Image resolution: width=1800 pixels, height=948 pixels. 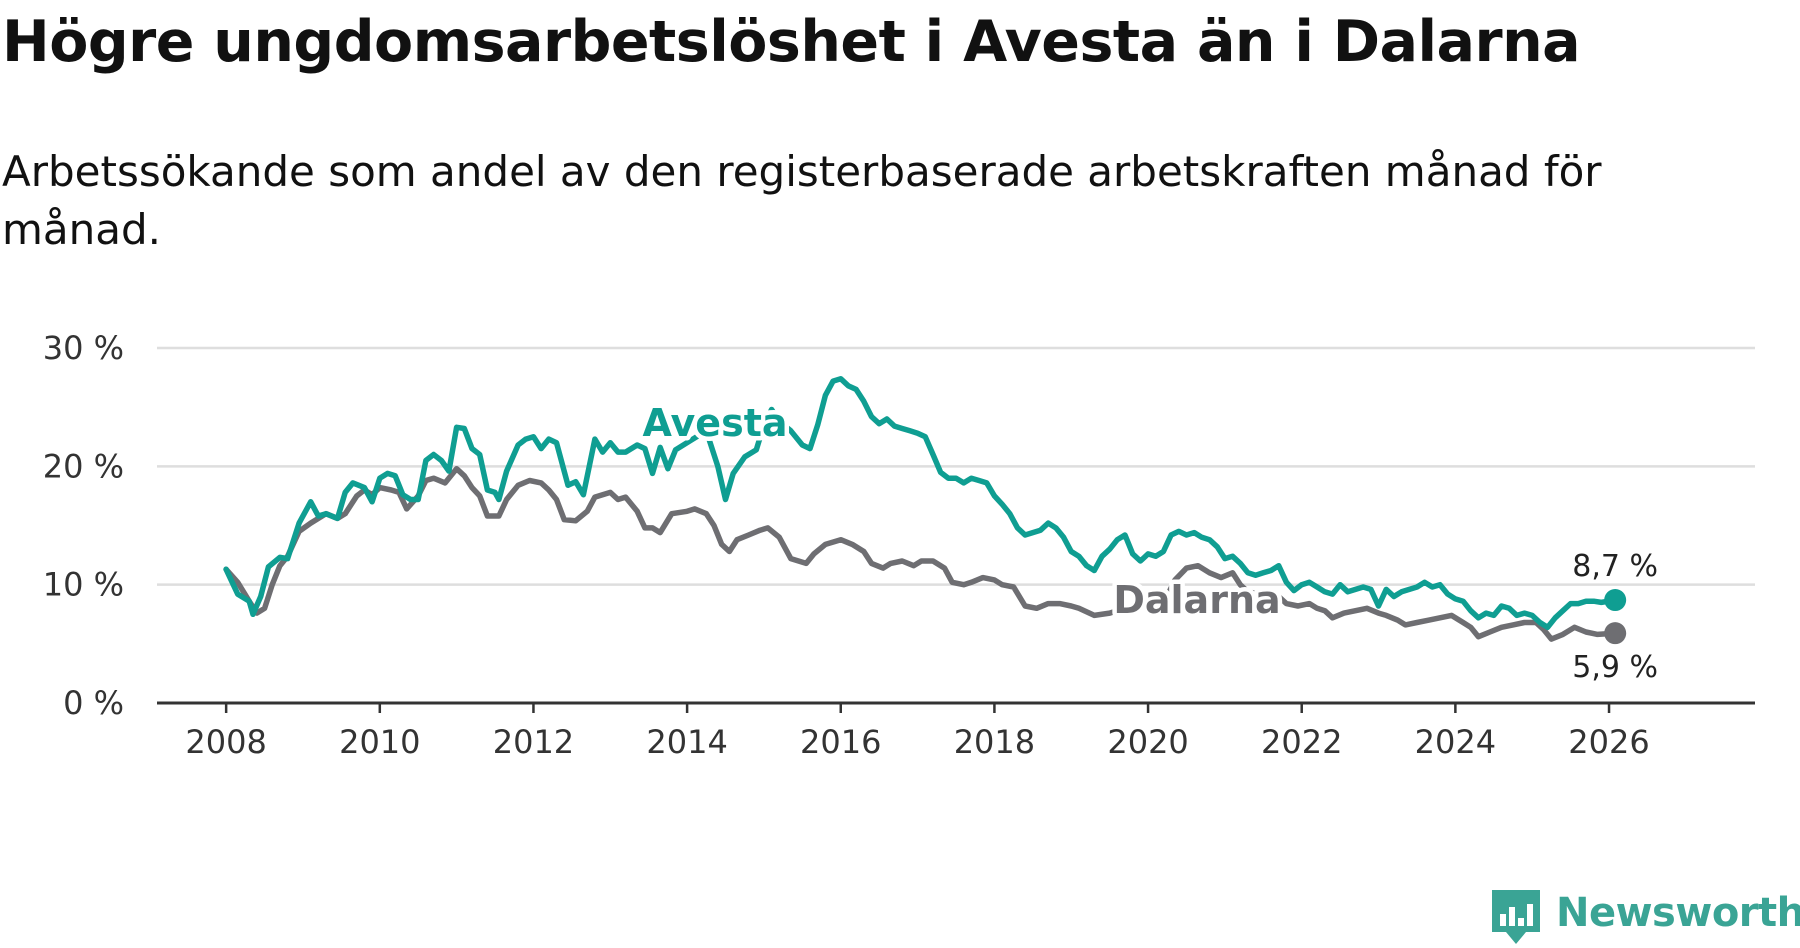 What do you see at coordinates (1455, 742) in the screenshot?
I see `x-tick-label: 2024` at bounding box center [1455, 742].